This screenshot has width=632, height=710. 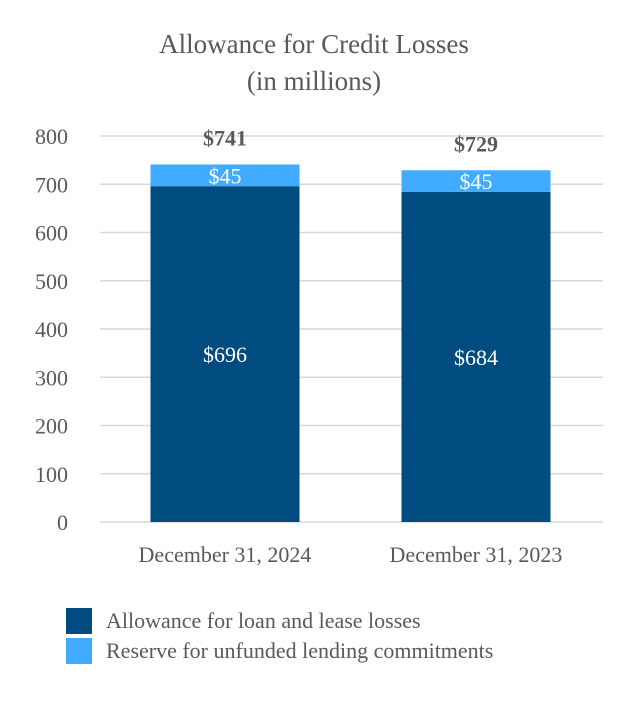 What do you see at coordinates (300, 650) in the screenshot?
I see `legend-label: Reserve for unfunded lending commitments` at bounding box center [300, 650].